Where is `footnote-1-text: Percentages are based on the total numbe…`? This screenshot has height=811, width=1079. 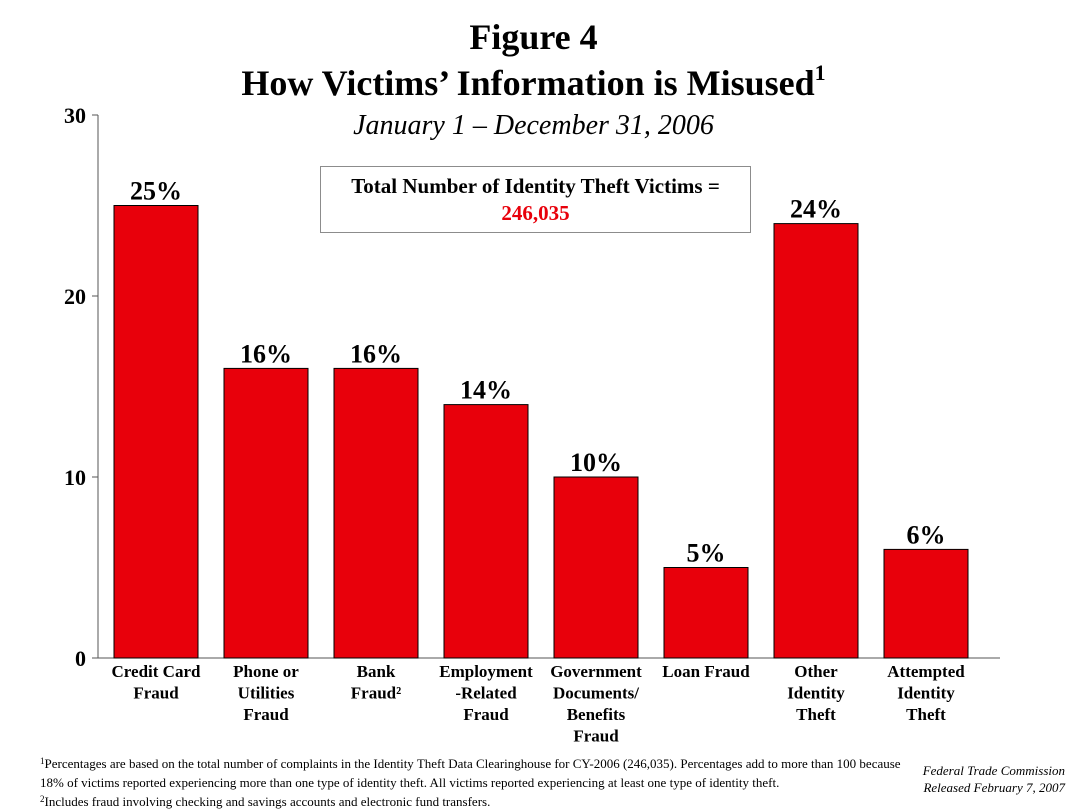
footnote-1-text: Percentages are based on the total numbe… is located at coordinates (470, 773).